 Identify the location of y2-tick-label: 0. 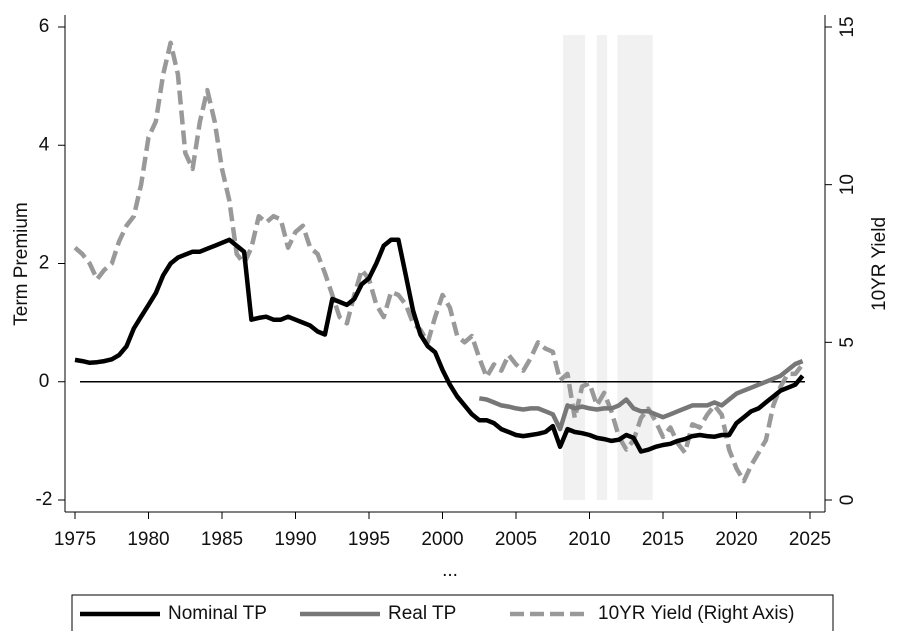
(847, 500).